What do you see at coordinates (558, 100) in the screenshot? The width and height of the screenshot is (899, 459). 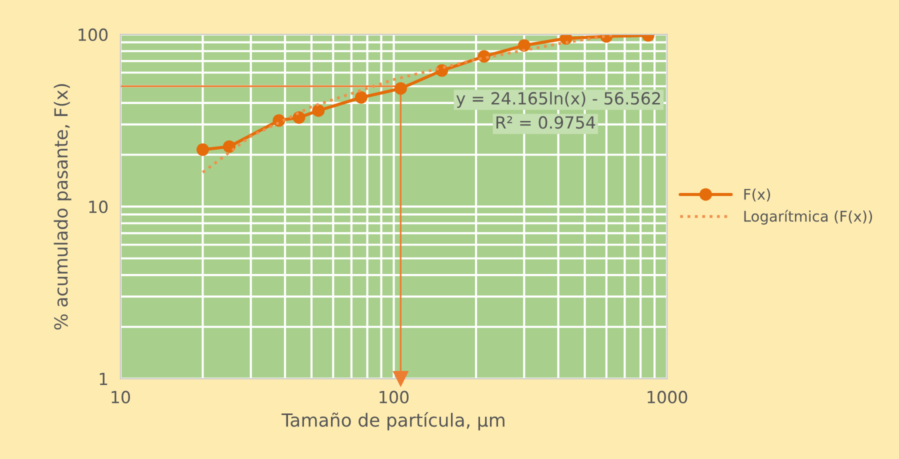 I see `annotation: y = 24.165ln(x) - 56.562` at bounding box center [558, 100].